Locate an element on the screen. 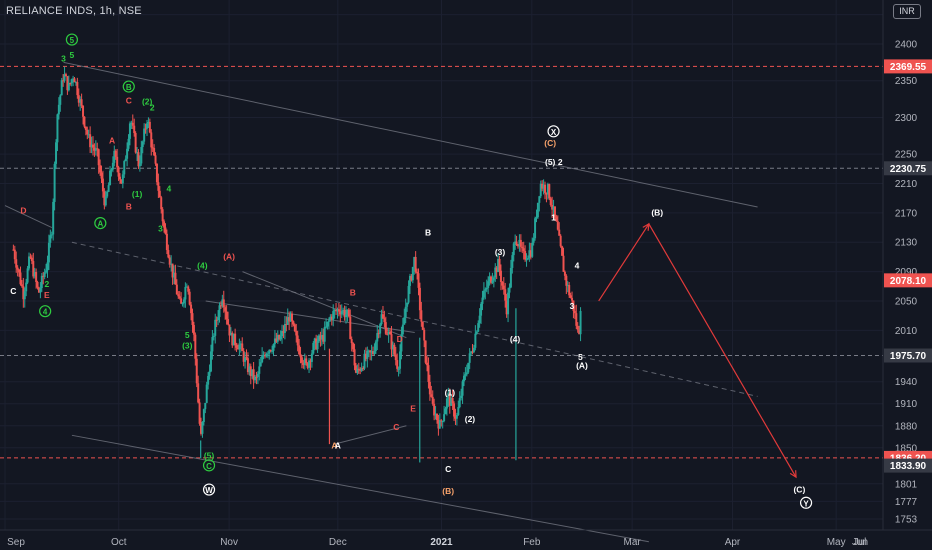  time-tick-label: Oct is located at coordinates (119, 542).